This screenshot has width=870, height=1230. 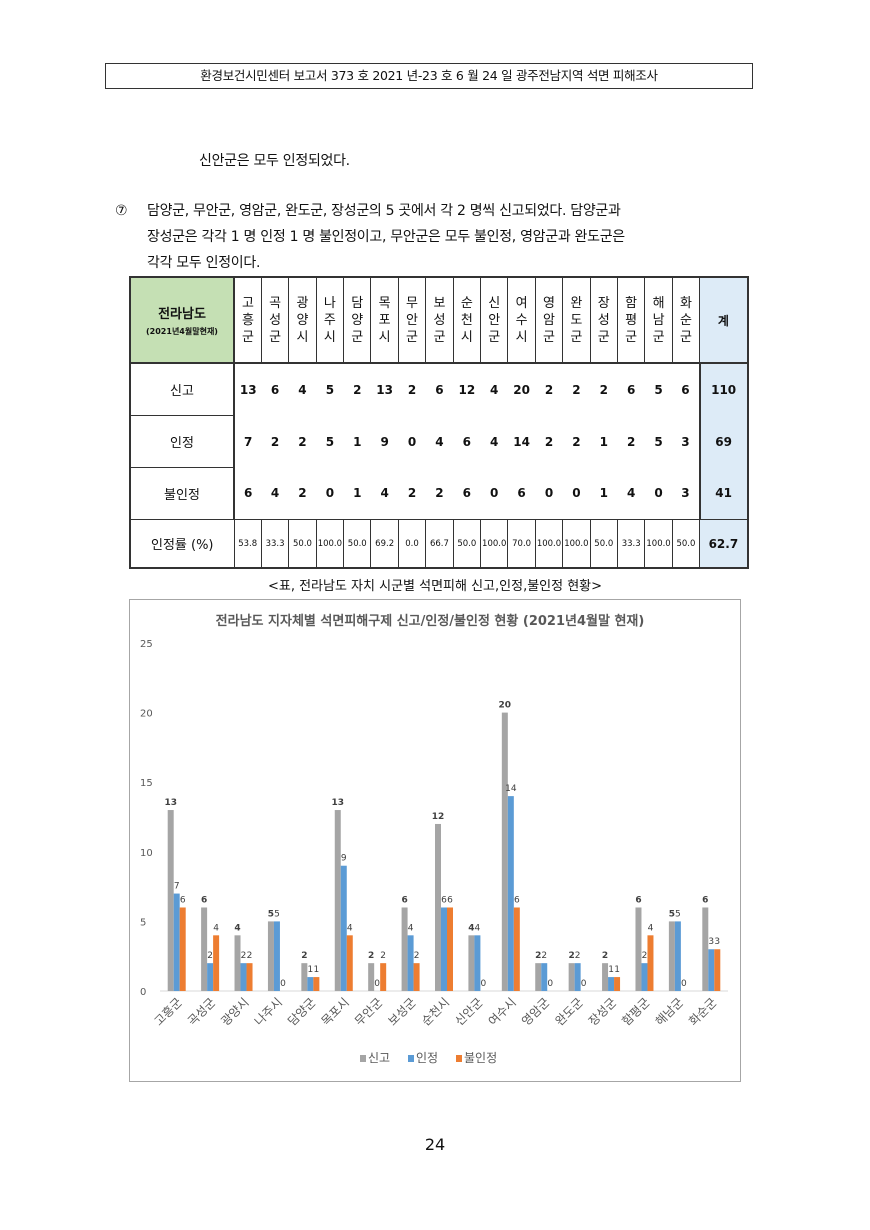 What do you see at coordinates (494, 320) in the screenshot?
I see `column-header-char: 안` at bounding box center [494, 320].